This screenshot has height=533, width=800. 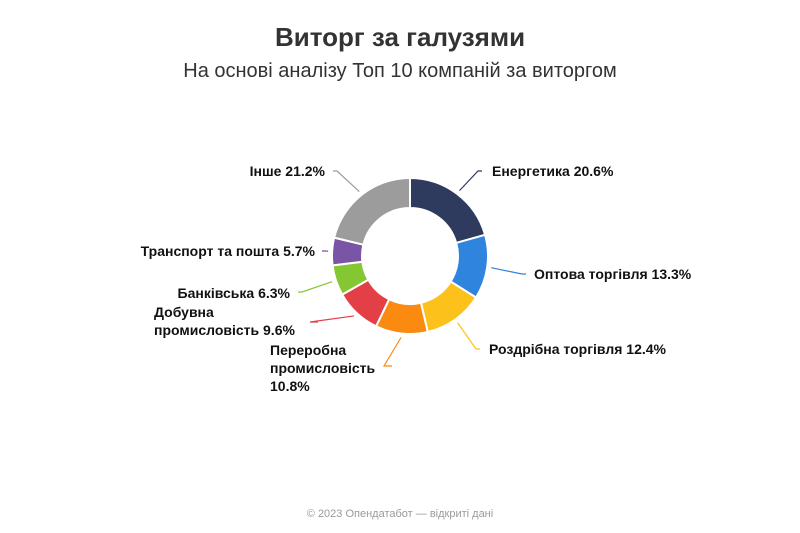 I want to click on slice-label-8: Інше 21.2%, so click(x=288, y=171).